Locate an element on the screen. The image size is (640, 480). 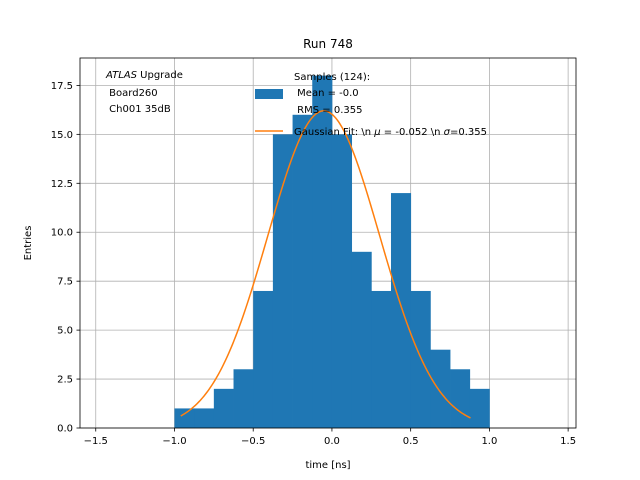
y-tick-label: 10.0 is located at coordinates (62, 233).